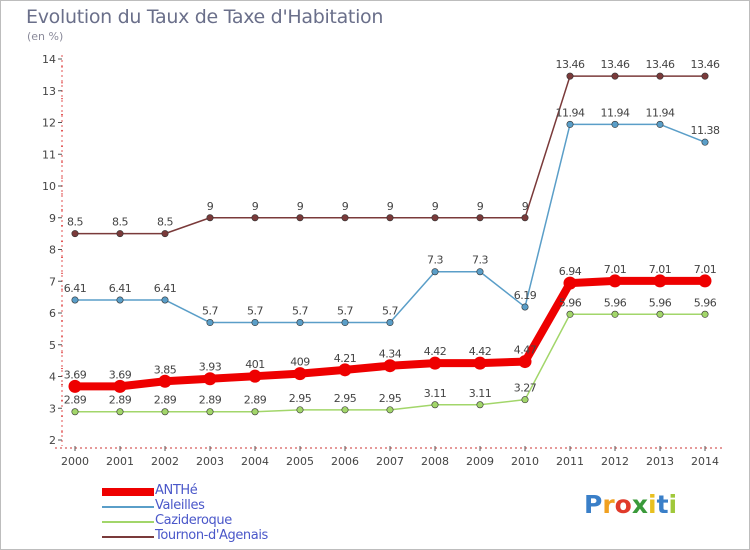  I want to click on legend-label-valeilles: Valeilles, so click(180, 505).